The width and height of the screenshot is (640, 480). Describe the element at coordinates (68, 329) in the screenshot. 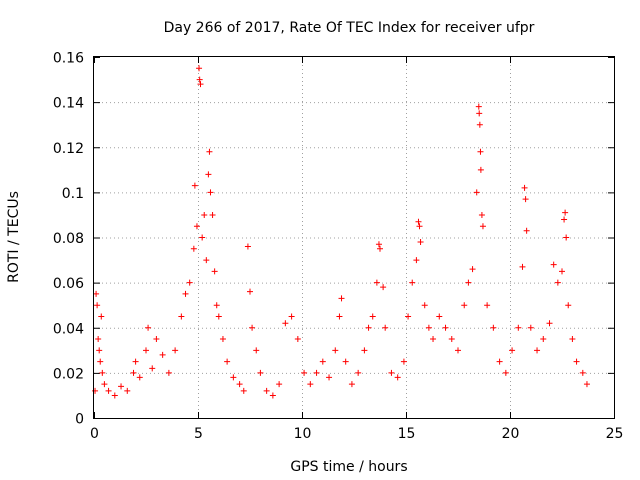

I see `y-tick-label: 0.04` at that location.